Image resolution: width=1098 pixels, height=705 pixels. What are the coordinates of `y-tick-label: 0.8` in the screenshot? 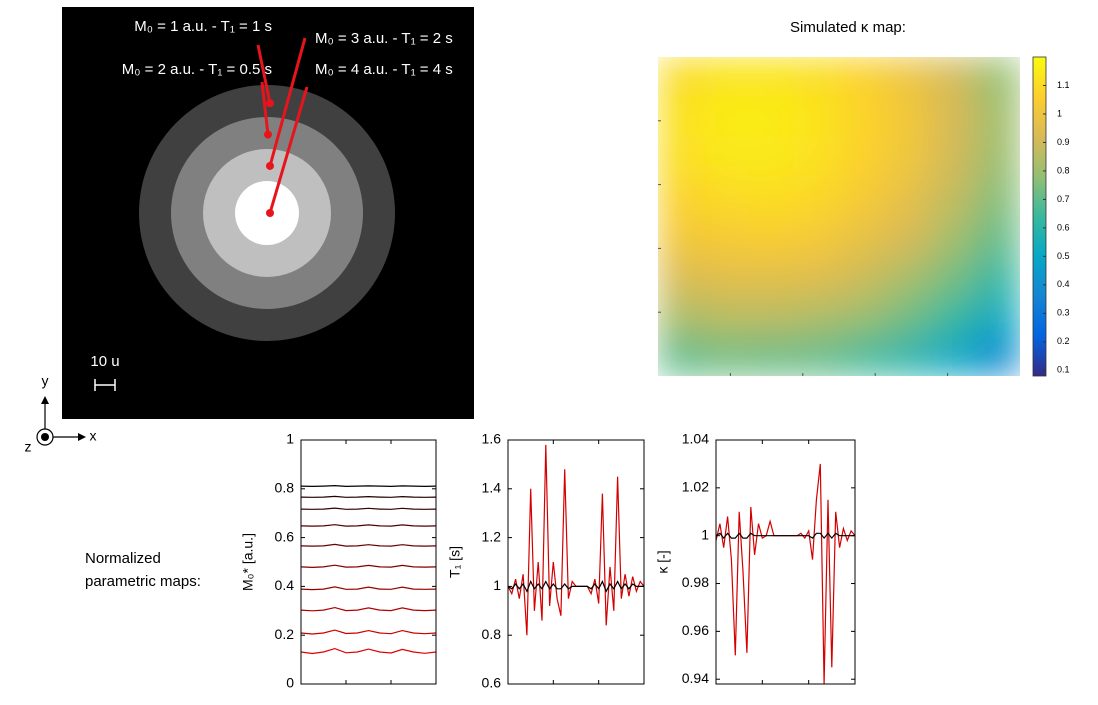 It's located at (285, 488).